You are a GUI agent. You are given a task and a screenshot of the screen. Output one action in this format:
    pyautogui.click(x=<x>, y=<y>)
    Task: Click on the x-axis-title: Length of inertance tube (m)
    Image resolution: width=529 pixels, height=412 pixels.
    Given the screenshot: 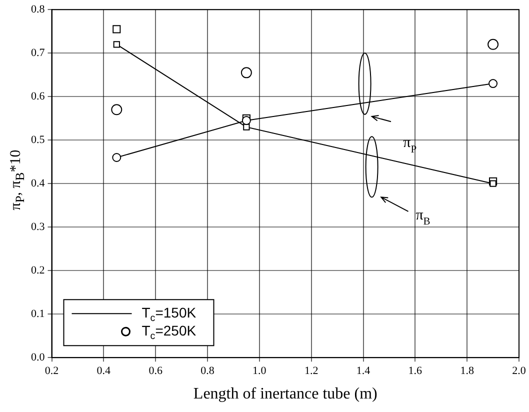 What is the action you would take?
    pyautogui.click(x=285, y=394)
    